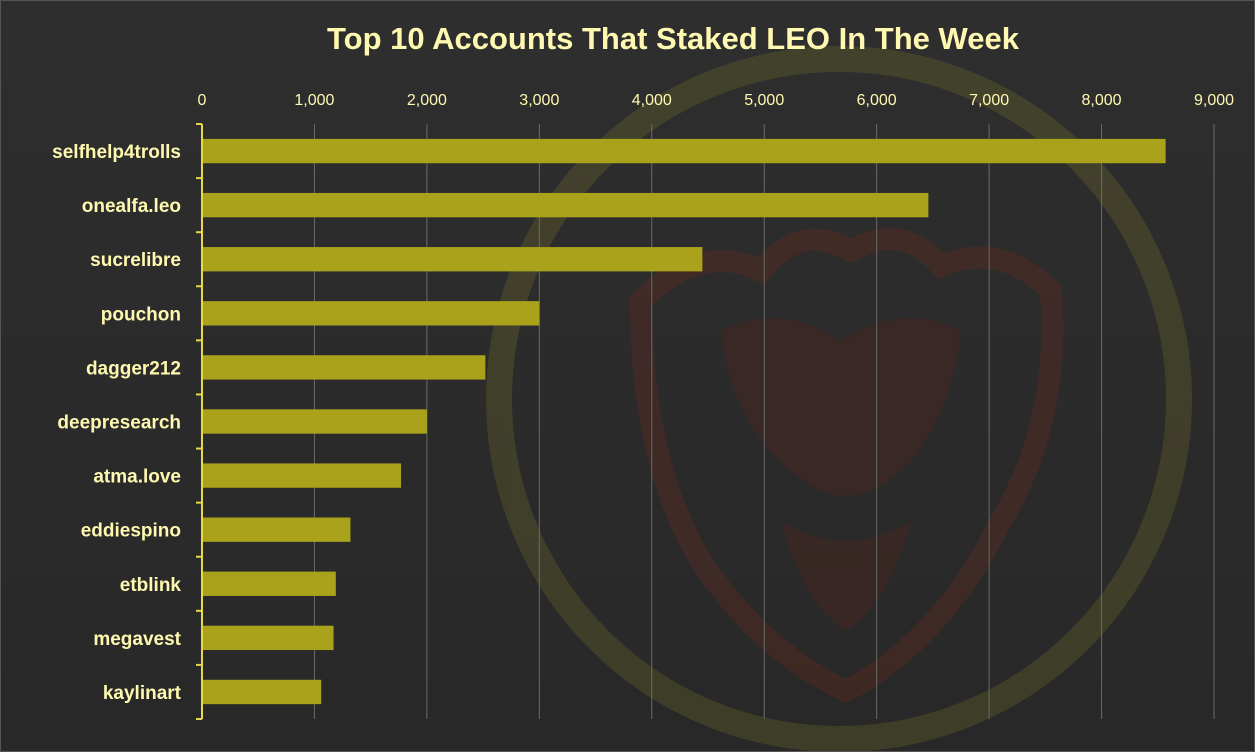  Describe the element at coordinates (141, 314) in the screenshot. I see `category-label: pouchon` at that location.